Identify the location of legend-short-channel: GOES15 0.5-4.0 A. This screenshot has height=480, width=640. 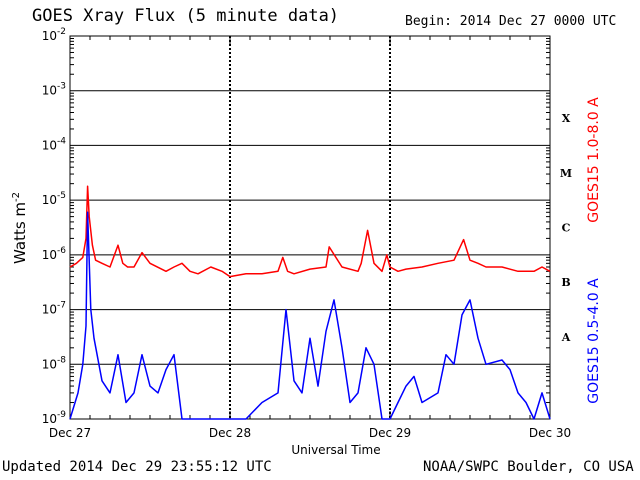
(594, 341).